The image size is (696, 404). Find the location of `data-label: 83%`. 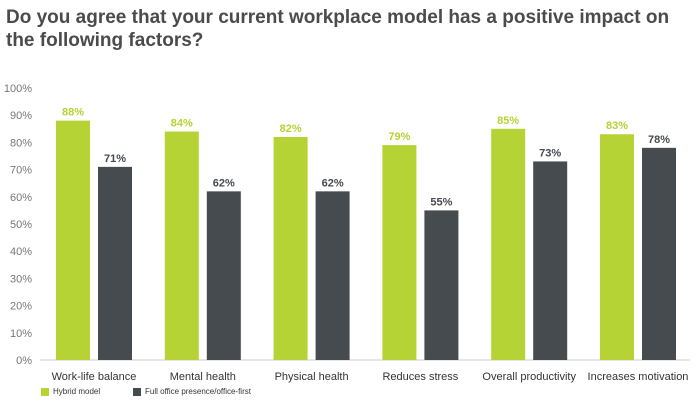

data-label: 83% is located at coordinates (617, 126).